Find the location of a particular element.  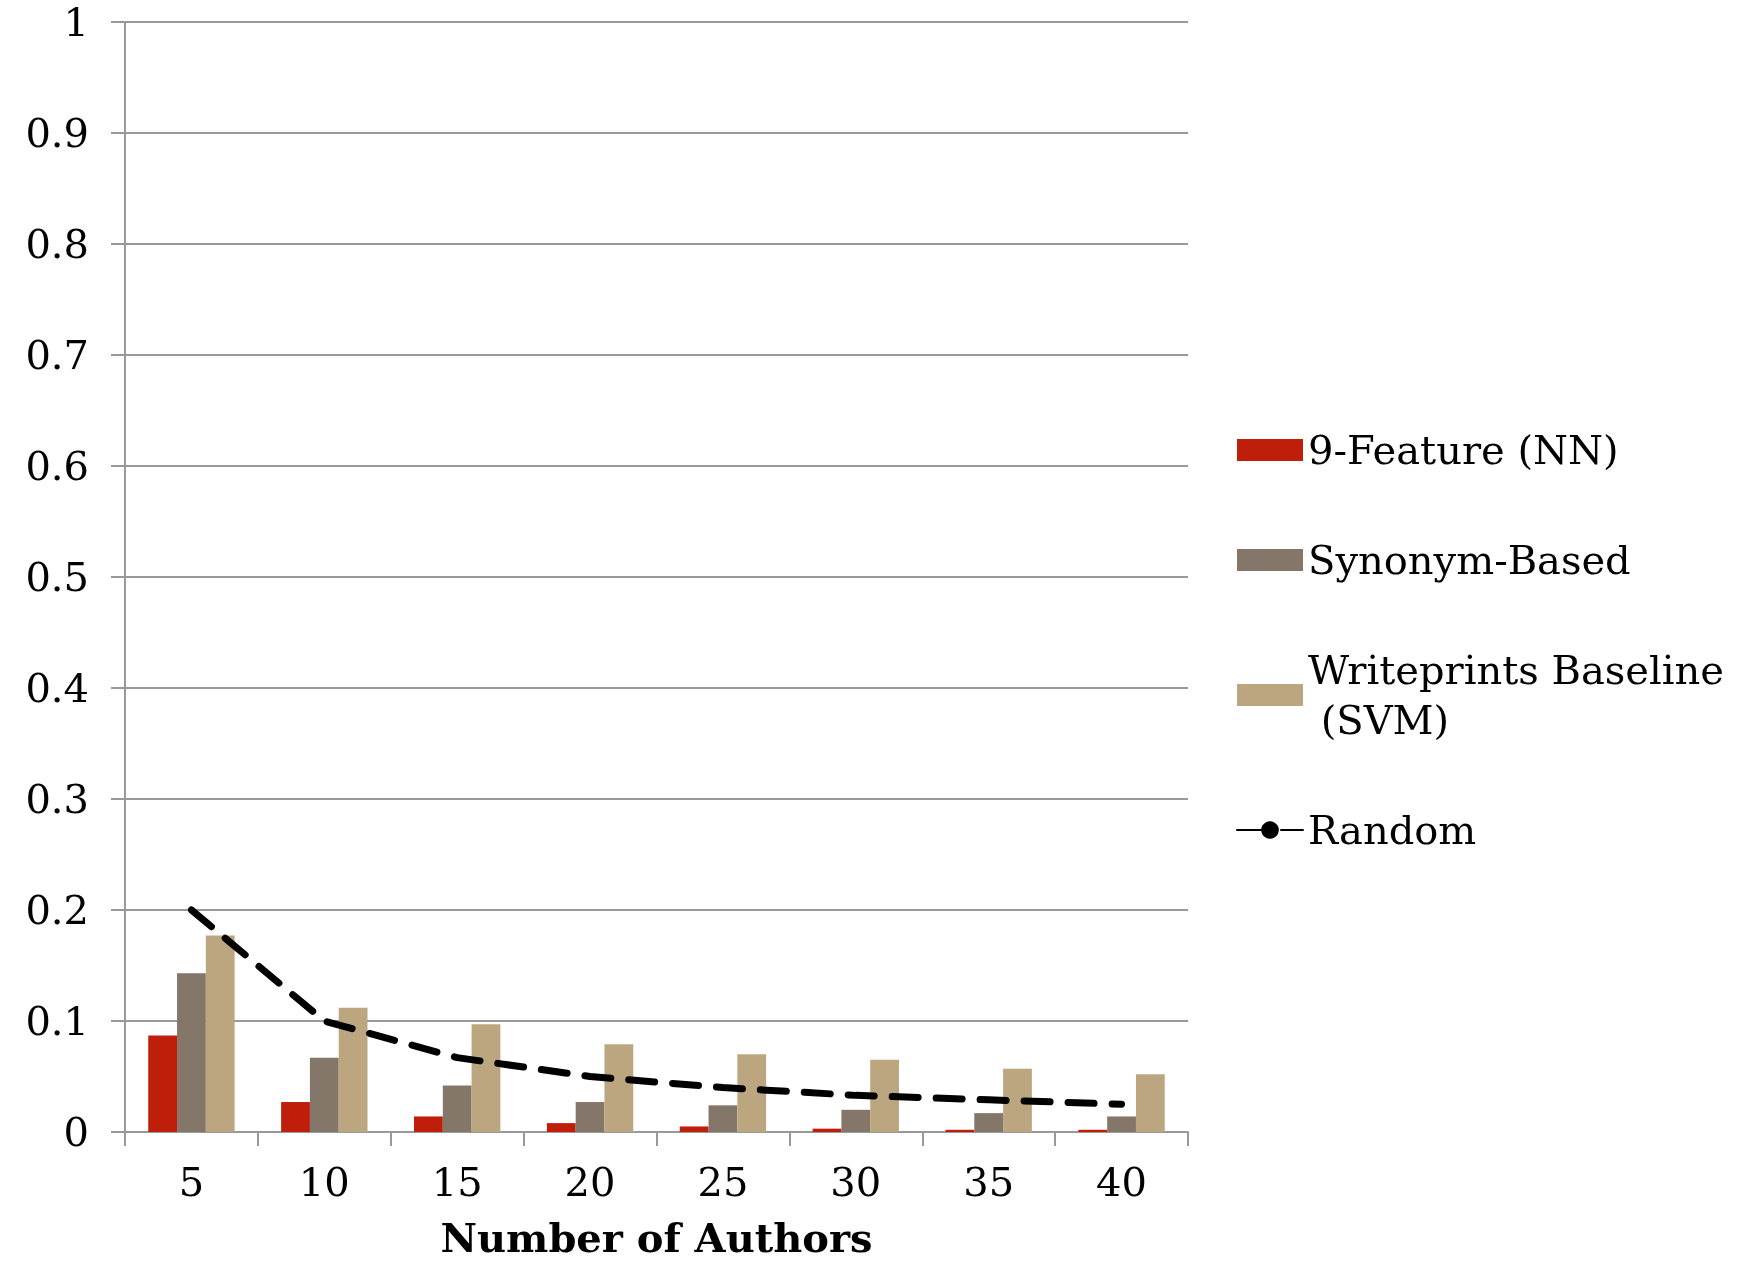

y-tick-label: 1 is located at coordinates (76, 22).